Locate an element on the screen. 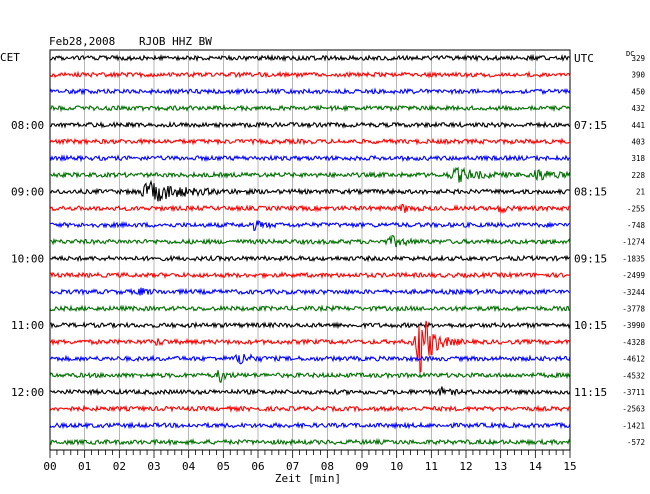 This screenshot has width=650, height=494. left-time-label: 10:00 is located at coordinates (27, 258).